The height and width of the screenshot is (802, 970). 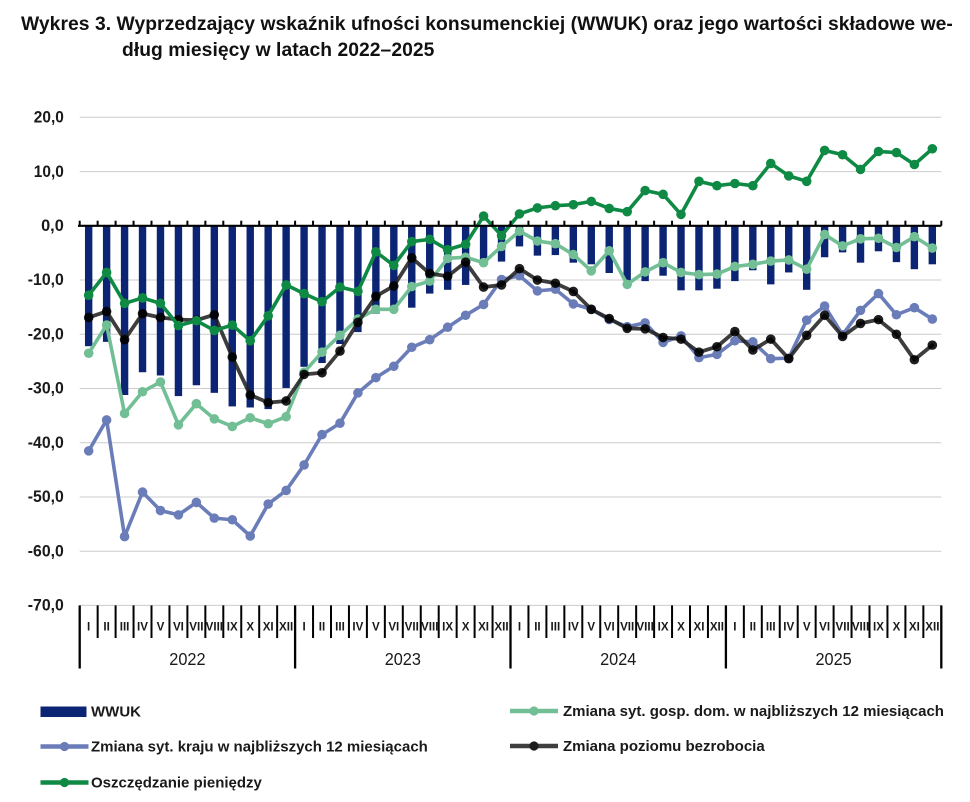 I want to click on svg-text: WWUK, so click(x=116, y=712).